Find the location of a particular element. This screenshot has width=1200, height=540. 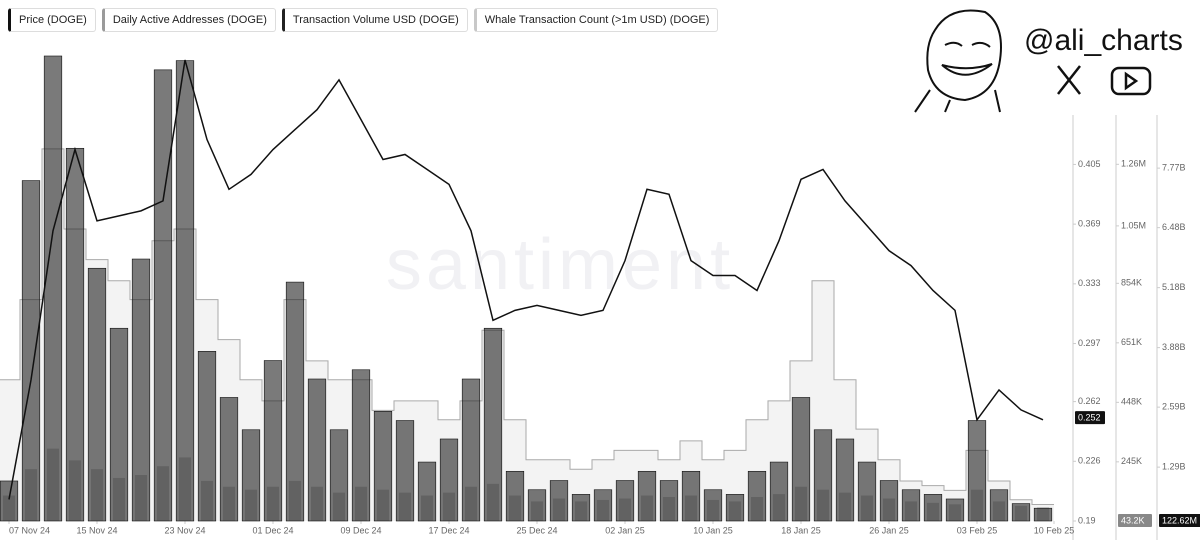

y-tick-label: 6.48B is located at coordinates (1174, 227).